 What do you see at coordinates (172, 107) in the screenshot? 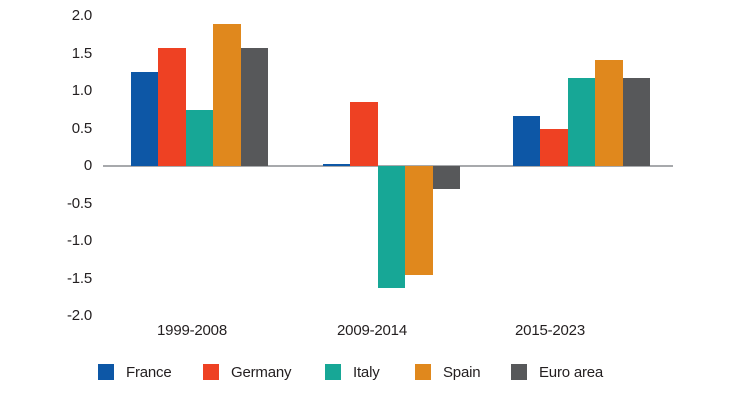
I see `bar-germany-1999-2008` at bounding box center [172, 107].